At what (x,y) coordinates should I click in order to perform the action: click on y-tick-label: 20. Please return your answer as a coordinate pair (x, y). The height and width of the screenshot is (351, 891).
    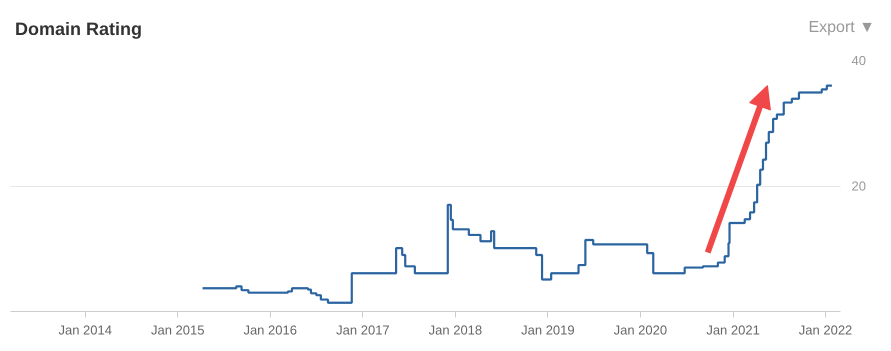
    Looking at the image, I should click on (859, 186).